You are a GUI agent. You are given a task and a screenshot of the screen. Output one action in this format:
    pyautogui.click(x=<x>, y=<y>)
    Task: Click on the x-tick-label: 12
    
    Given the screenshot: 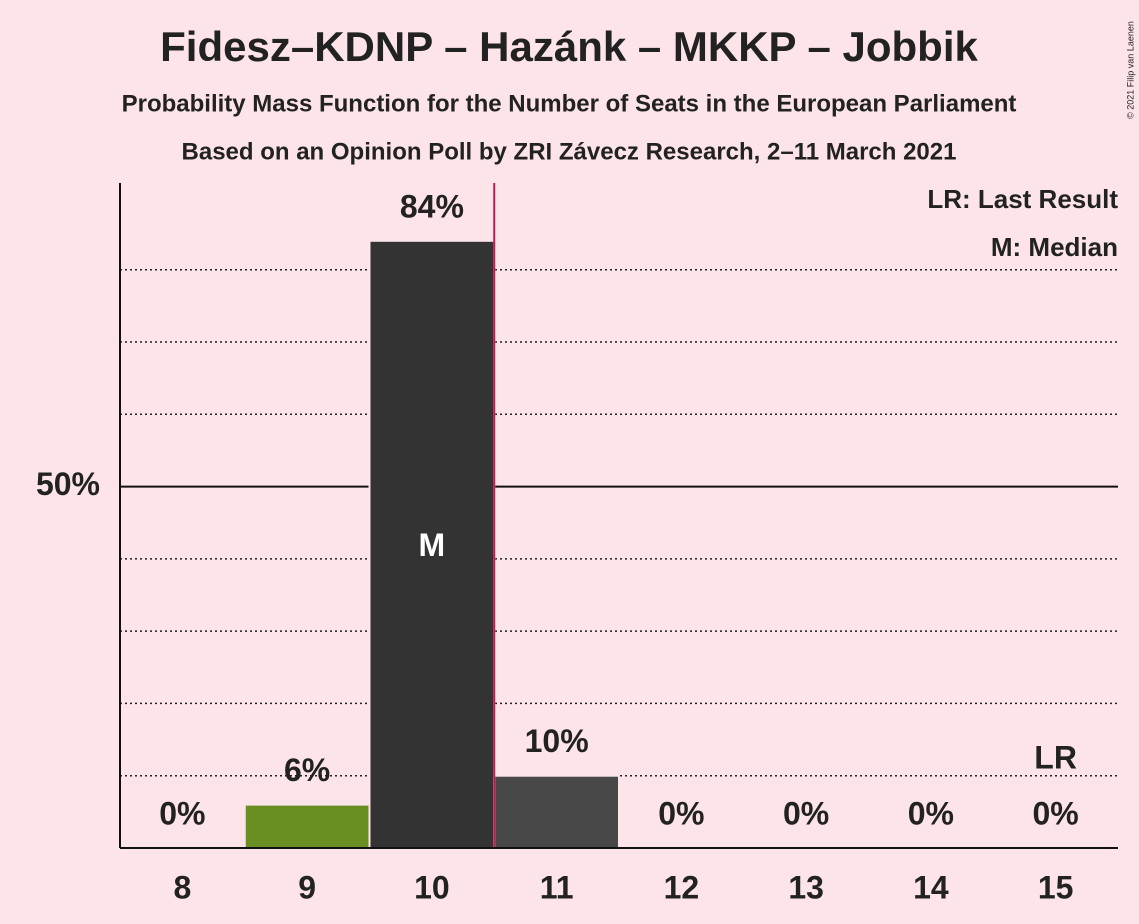 What is the action you would take?
    pyautogui.click(x=682, y=887)
    